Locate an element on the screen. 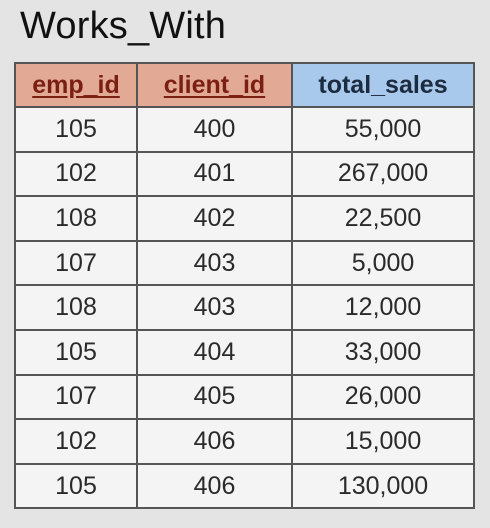 The height and width of the screenshot is (528, 490). table-row: 108 402 22,500 is located at coordinates (244, 218).